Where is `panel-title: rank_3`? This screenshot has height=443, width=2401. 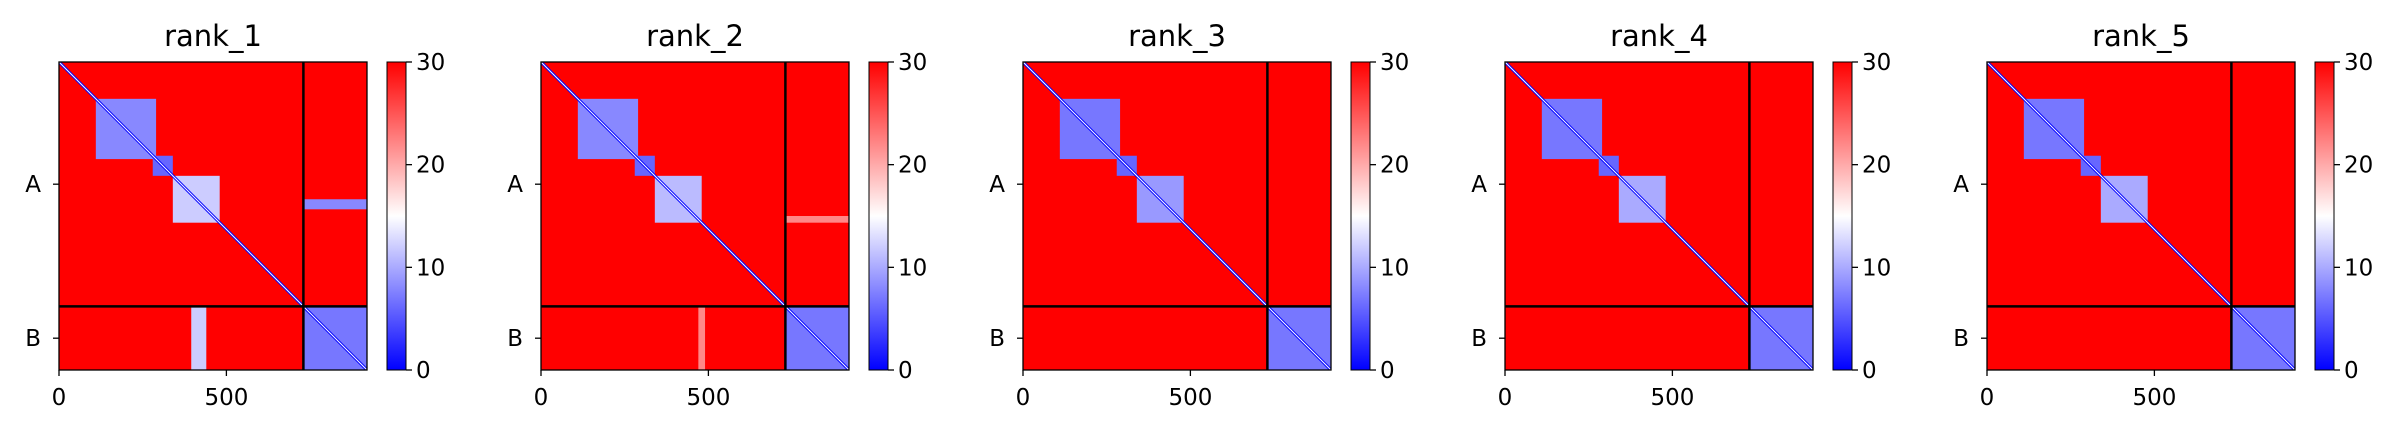
panel-title: rank_3 is located at coordinates (1177, 36).